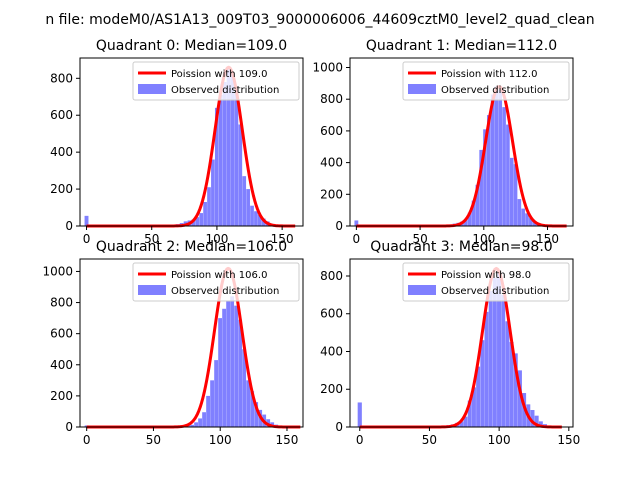  Describe the element at coordinates (219, 74) in the screenshot. I see `legend-fit-label: Poission with 109.0` at that location.